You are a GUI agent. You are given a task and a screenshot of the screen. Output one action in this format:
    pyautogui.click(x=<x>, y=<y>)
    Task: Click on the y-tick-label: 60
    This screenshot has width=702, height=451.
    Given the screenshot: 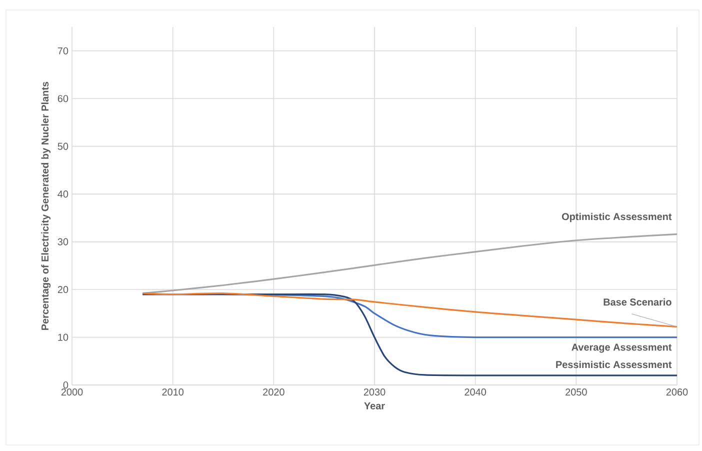 What is the action you would take?
    pyautogui.click(x=63, y=98)
    